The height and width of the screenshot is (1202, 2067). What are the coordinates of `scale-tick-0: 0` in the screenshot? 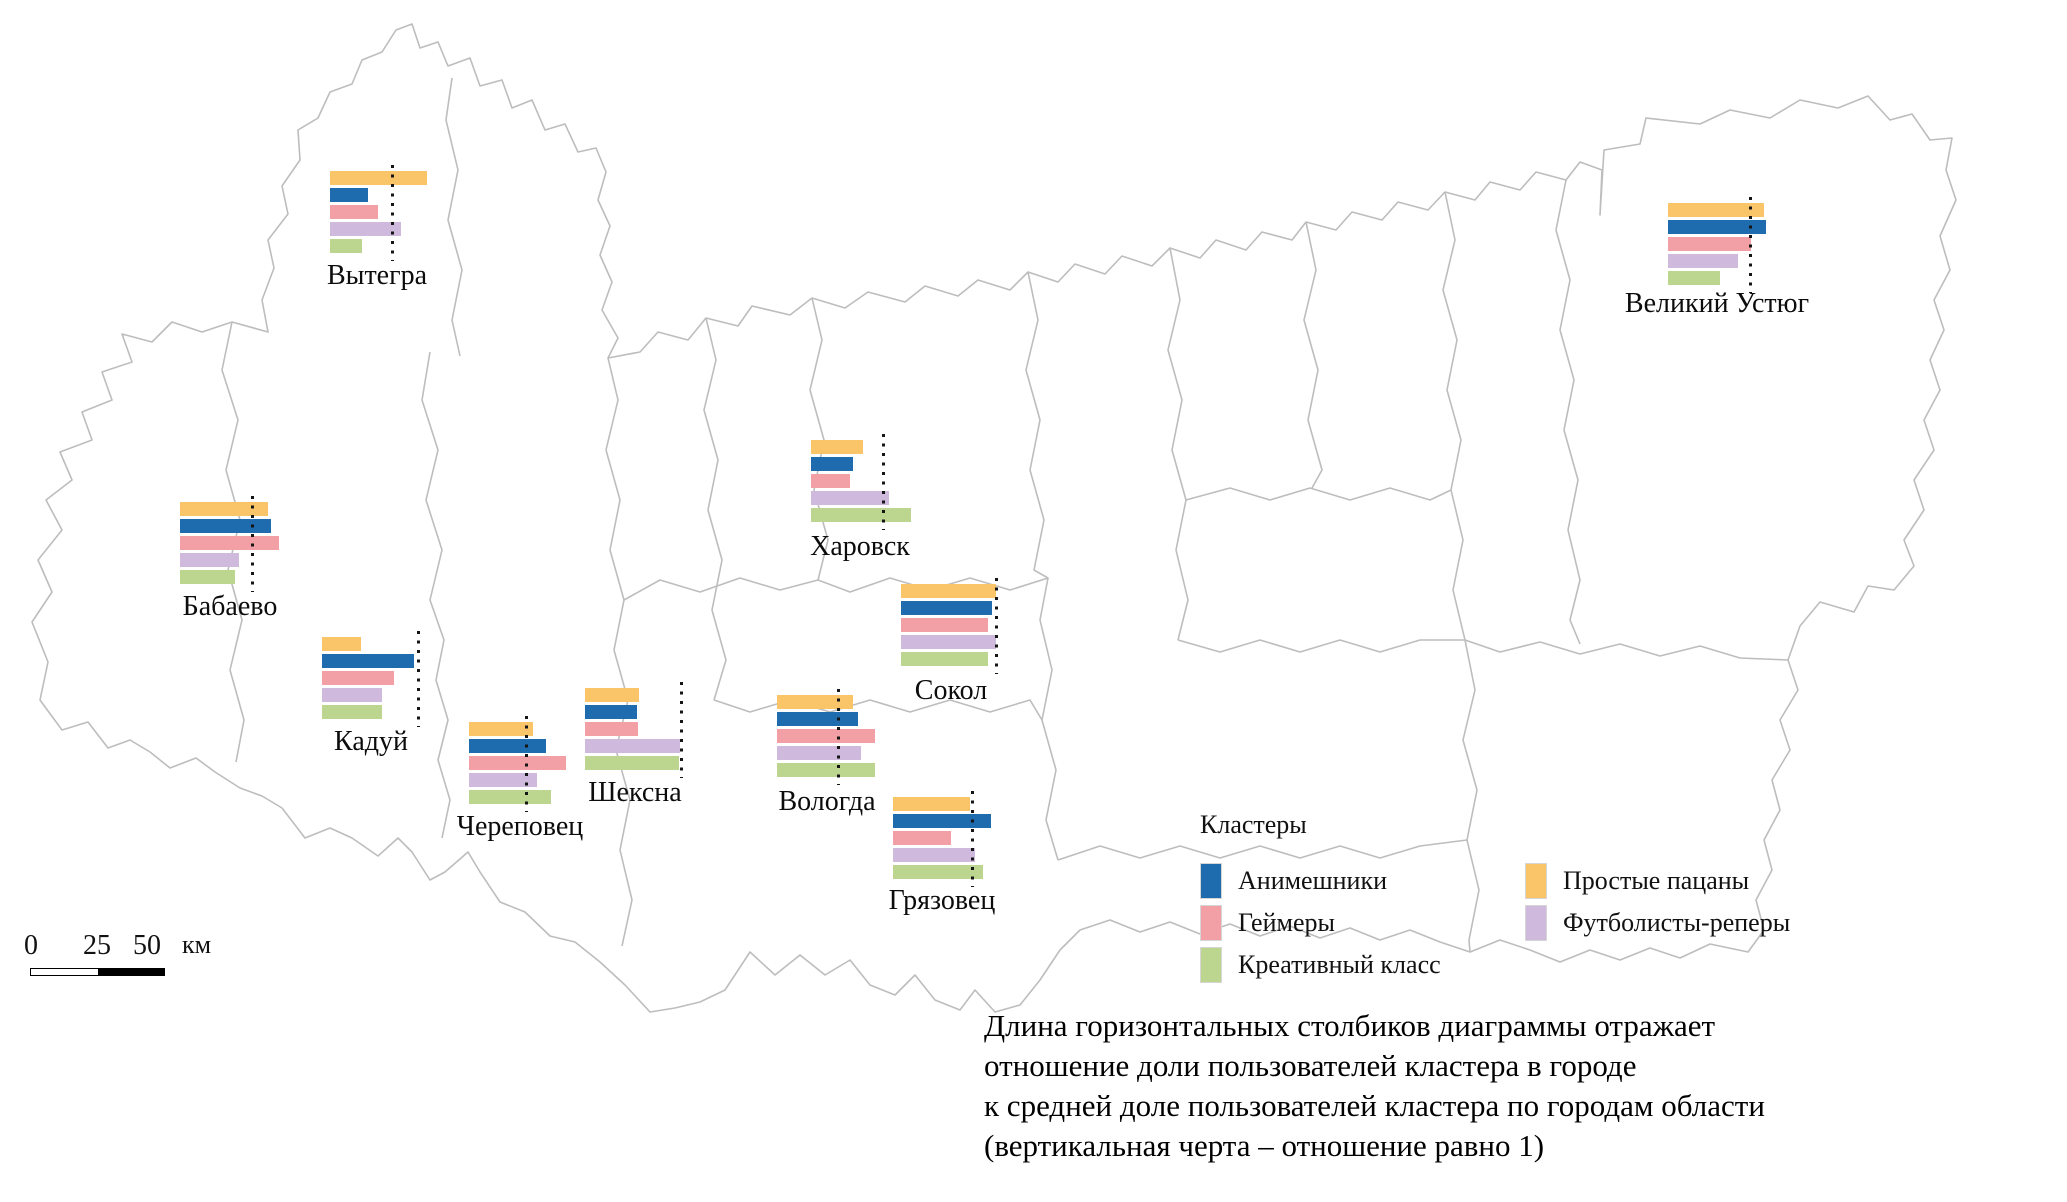 It's located at (31, 945).